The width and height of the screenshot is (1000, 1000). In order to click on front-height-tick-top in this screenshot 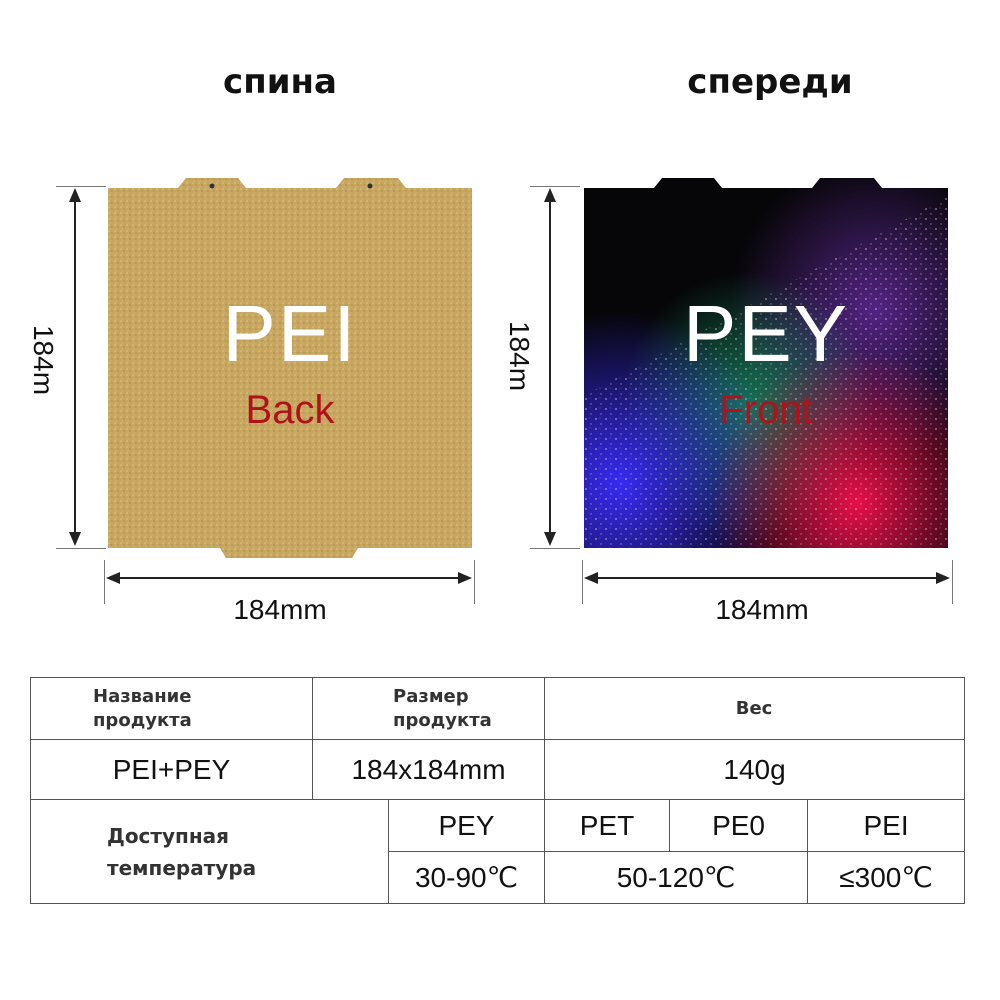, I will do `click(555, 186)`.